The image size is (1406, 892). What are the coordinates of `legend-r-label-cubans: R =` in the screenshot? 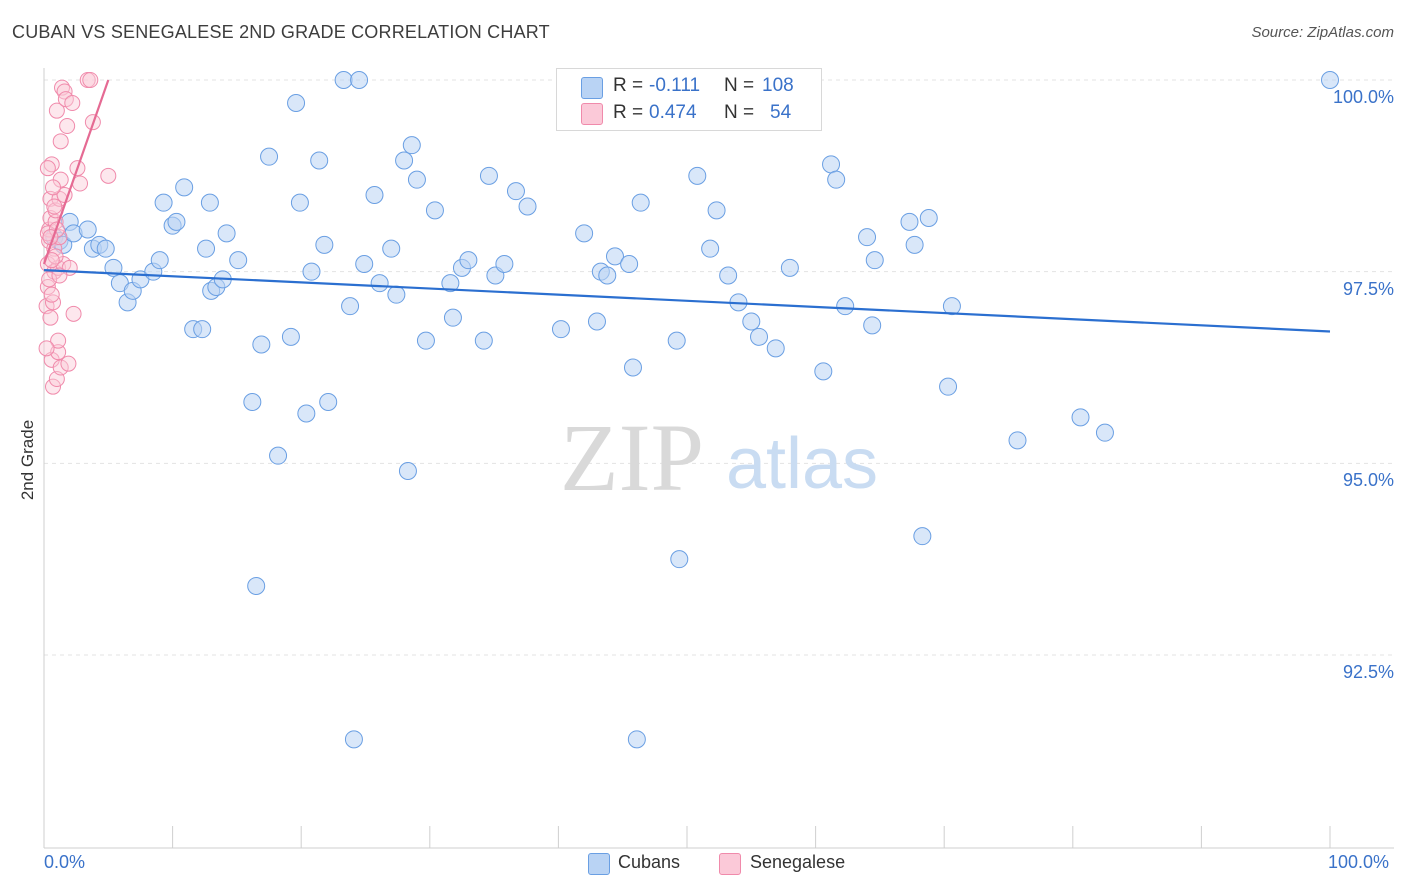 It's located at (628, 85).